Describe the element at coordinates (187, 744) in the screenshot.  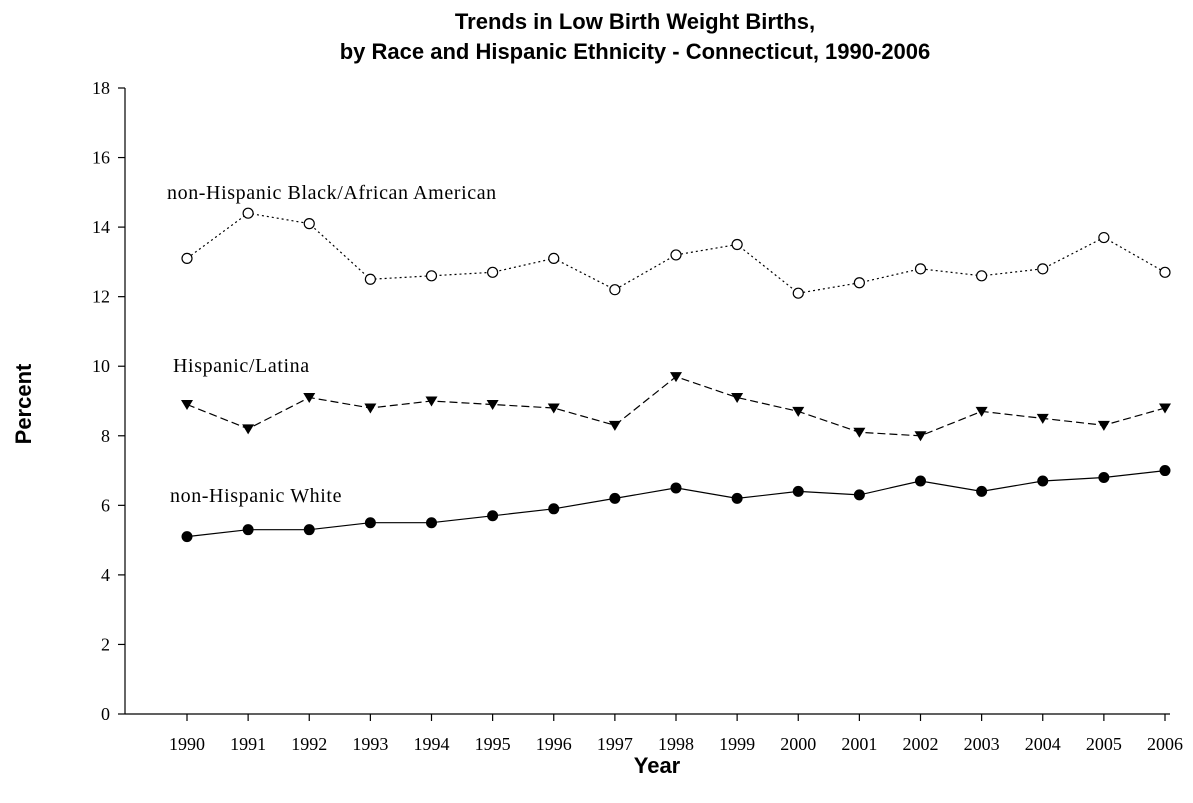
I see `x-tick-label: 1990` at that location.